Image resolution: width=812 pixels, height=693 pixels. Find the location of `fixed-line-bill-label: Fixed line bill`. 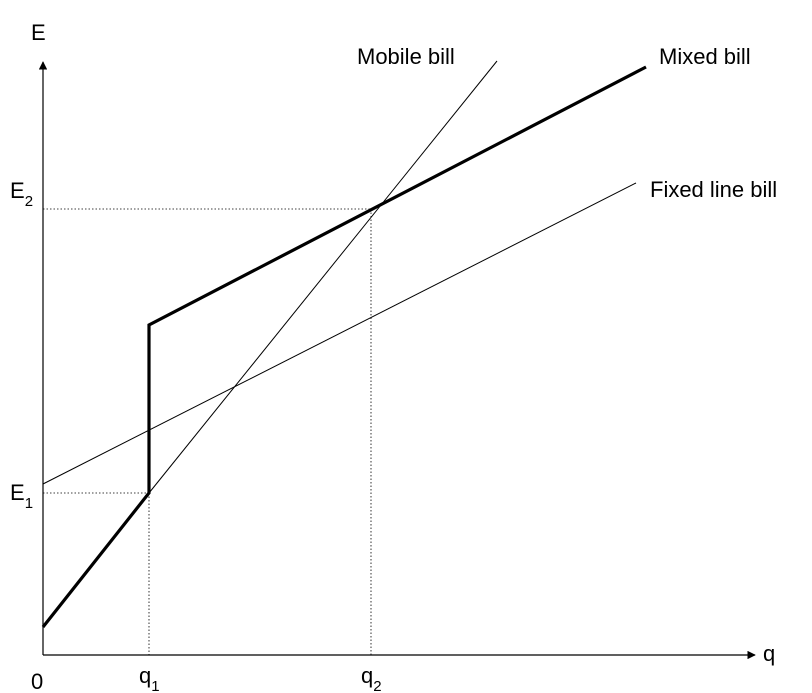

fixed-line-bill-label: Fixed line bill is located at coordinates (713, 189).